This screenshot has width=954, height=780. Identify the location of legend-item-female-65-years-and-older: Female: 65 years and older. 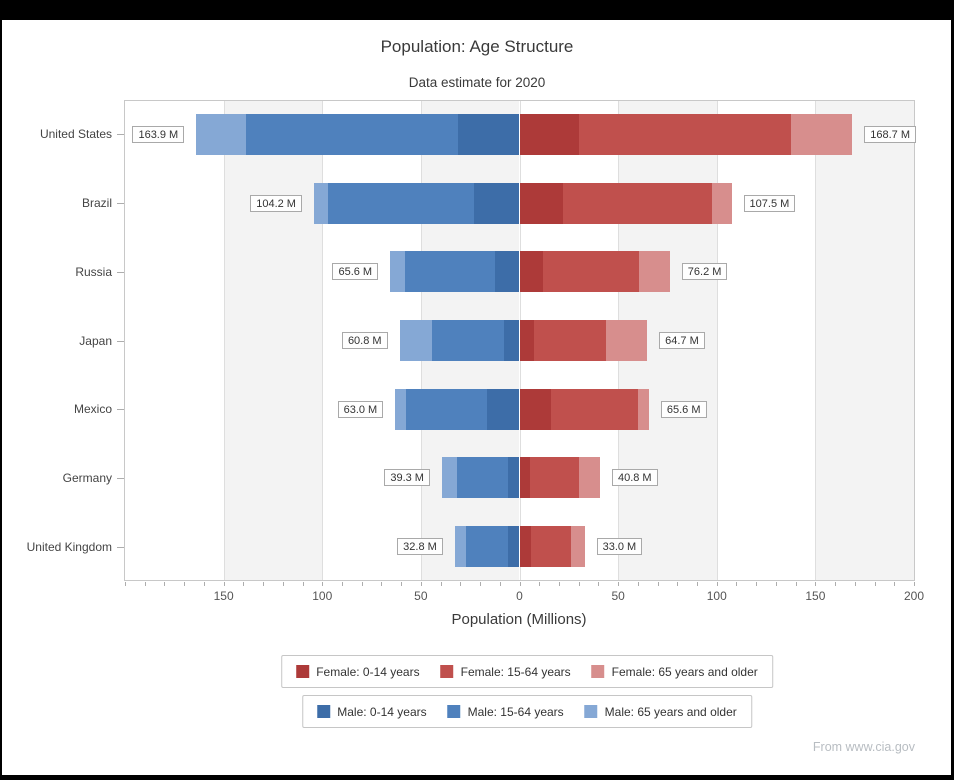
(674, 671).